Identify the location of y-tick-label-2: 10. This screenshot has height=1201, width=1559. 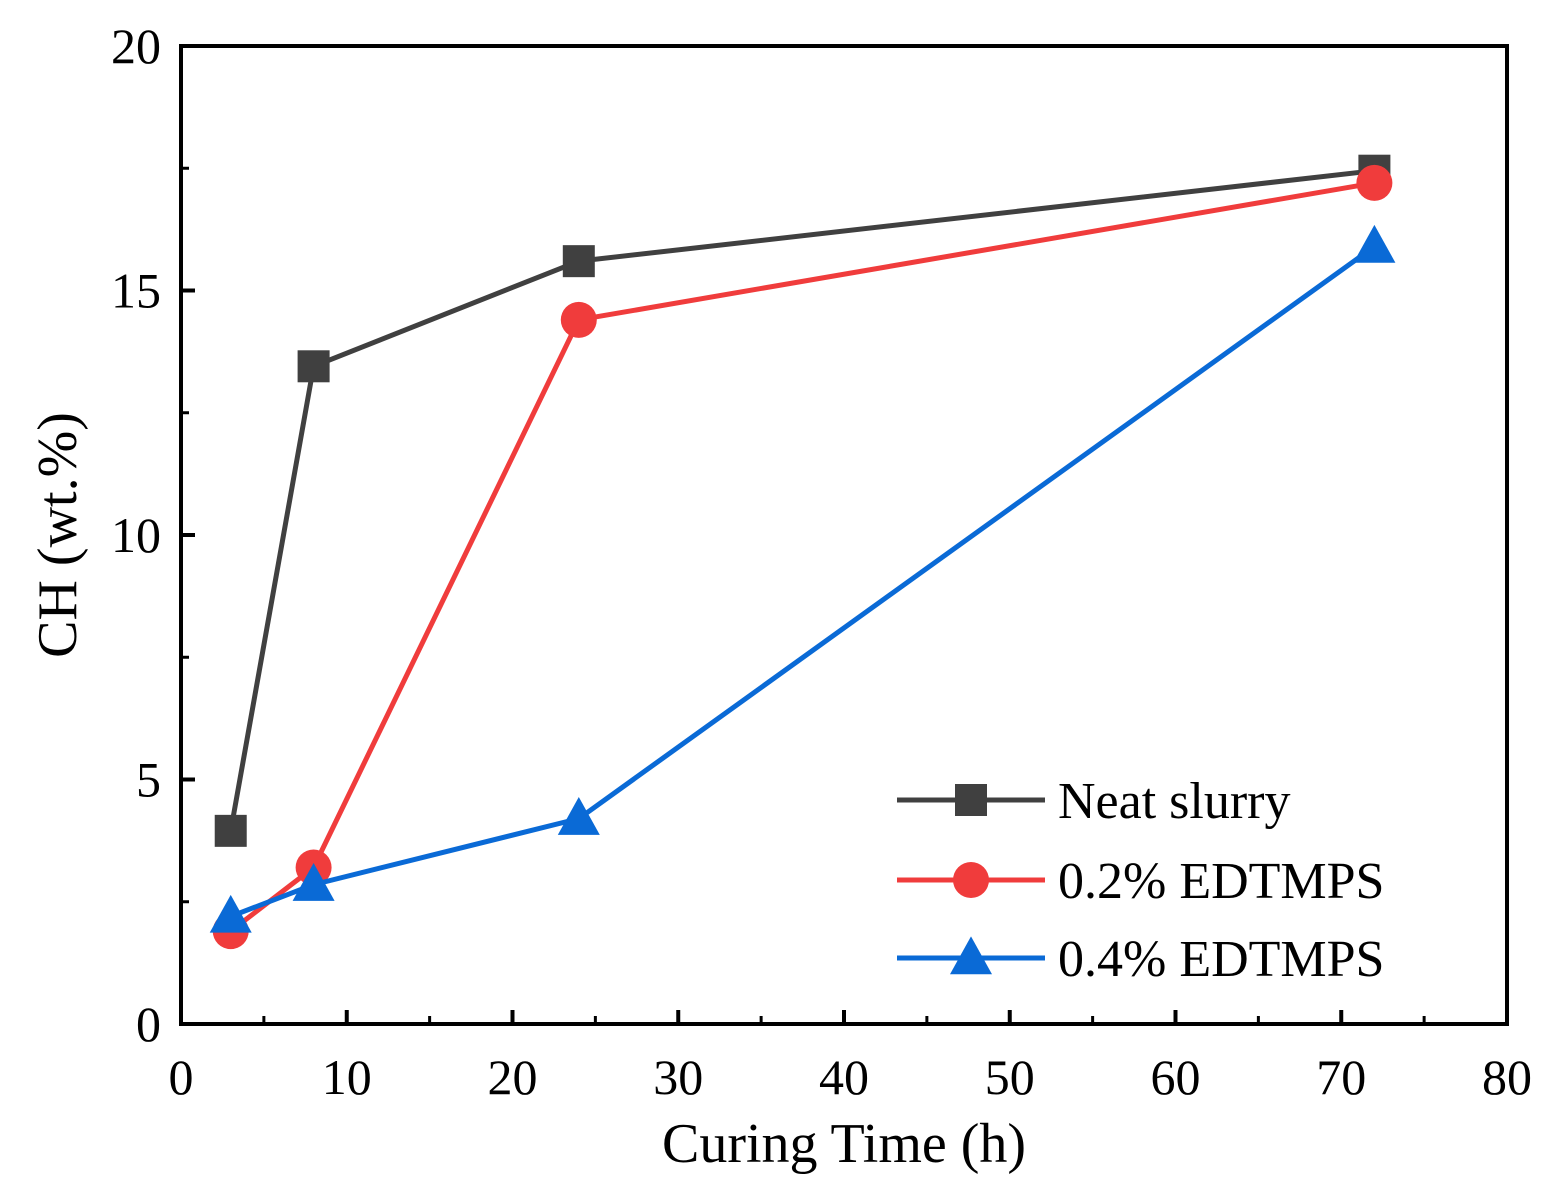
(136, 535).